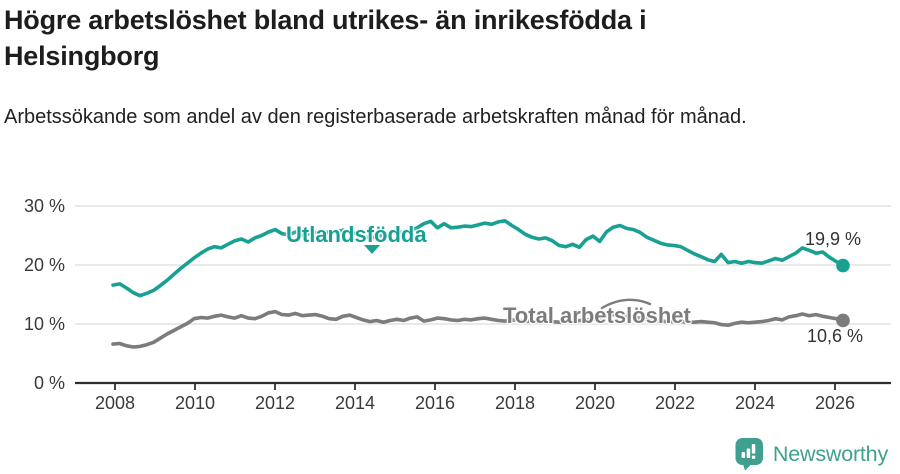 This screenshot has width=900, height=474. What do you see at coordinates (44, 265) in the screenshot?
I see `y-tick-label: 20 %` at bounding box center [44, 265].